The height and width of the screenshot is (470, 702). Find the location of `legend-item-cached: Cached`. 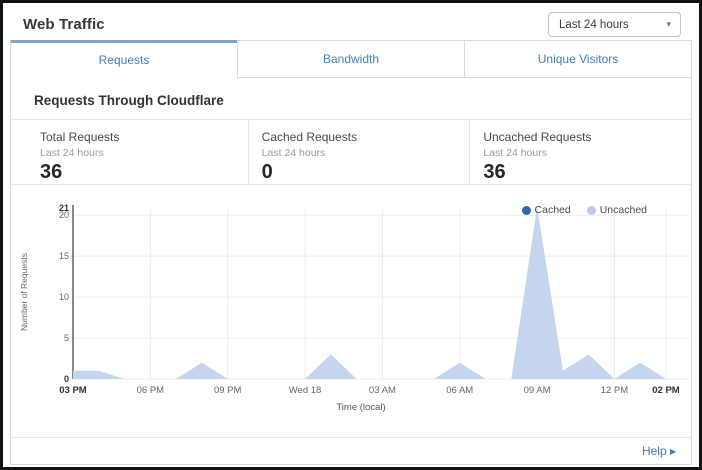

legend-item-cached: Cached is located at coordinates (546, 210).